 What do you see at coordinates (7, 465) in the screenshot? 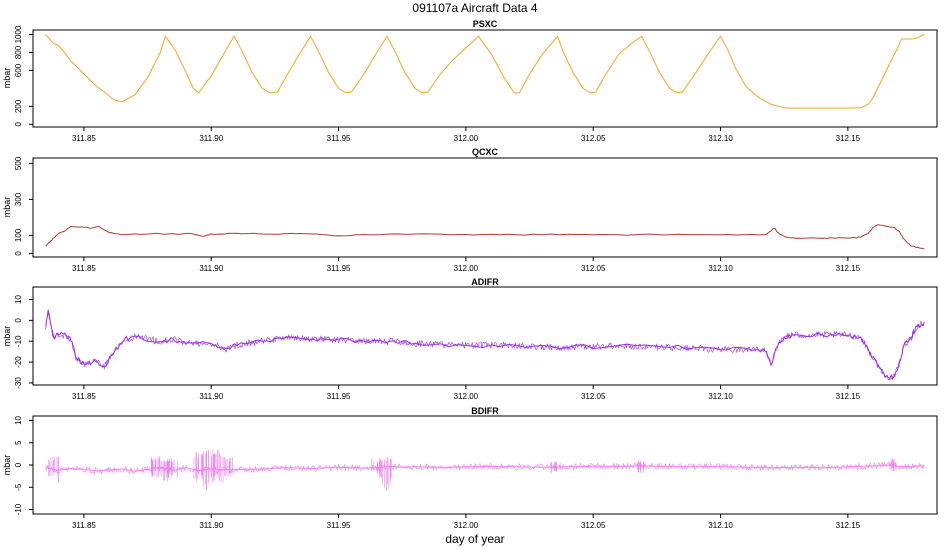
I see `y-axis-label-bdifr: mbar` at bounding box center [7, 465].